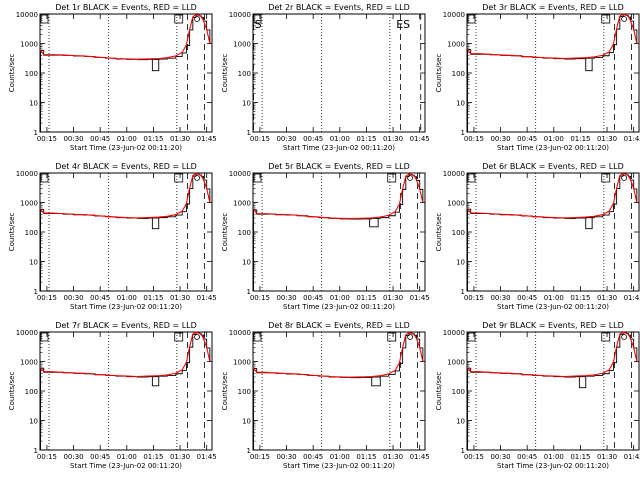 Image resolution: width=640 pixels, height=480 pixels. What do you see at coordinates (553, 166) in the screenshot?
I see `panel-title: Det 6r BLACK = Events, RED = LLD` at bounding box center [553, 166].